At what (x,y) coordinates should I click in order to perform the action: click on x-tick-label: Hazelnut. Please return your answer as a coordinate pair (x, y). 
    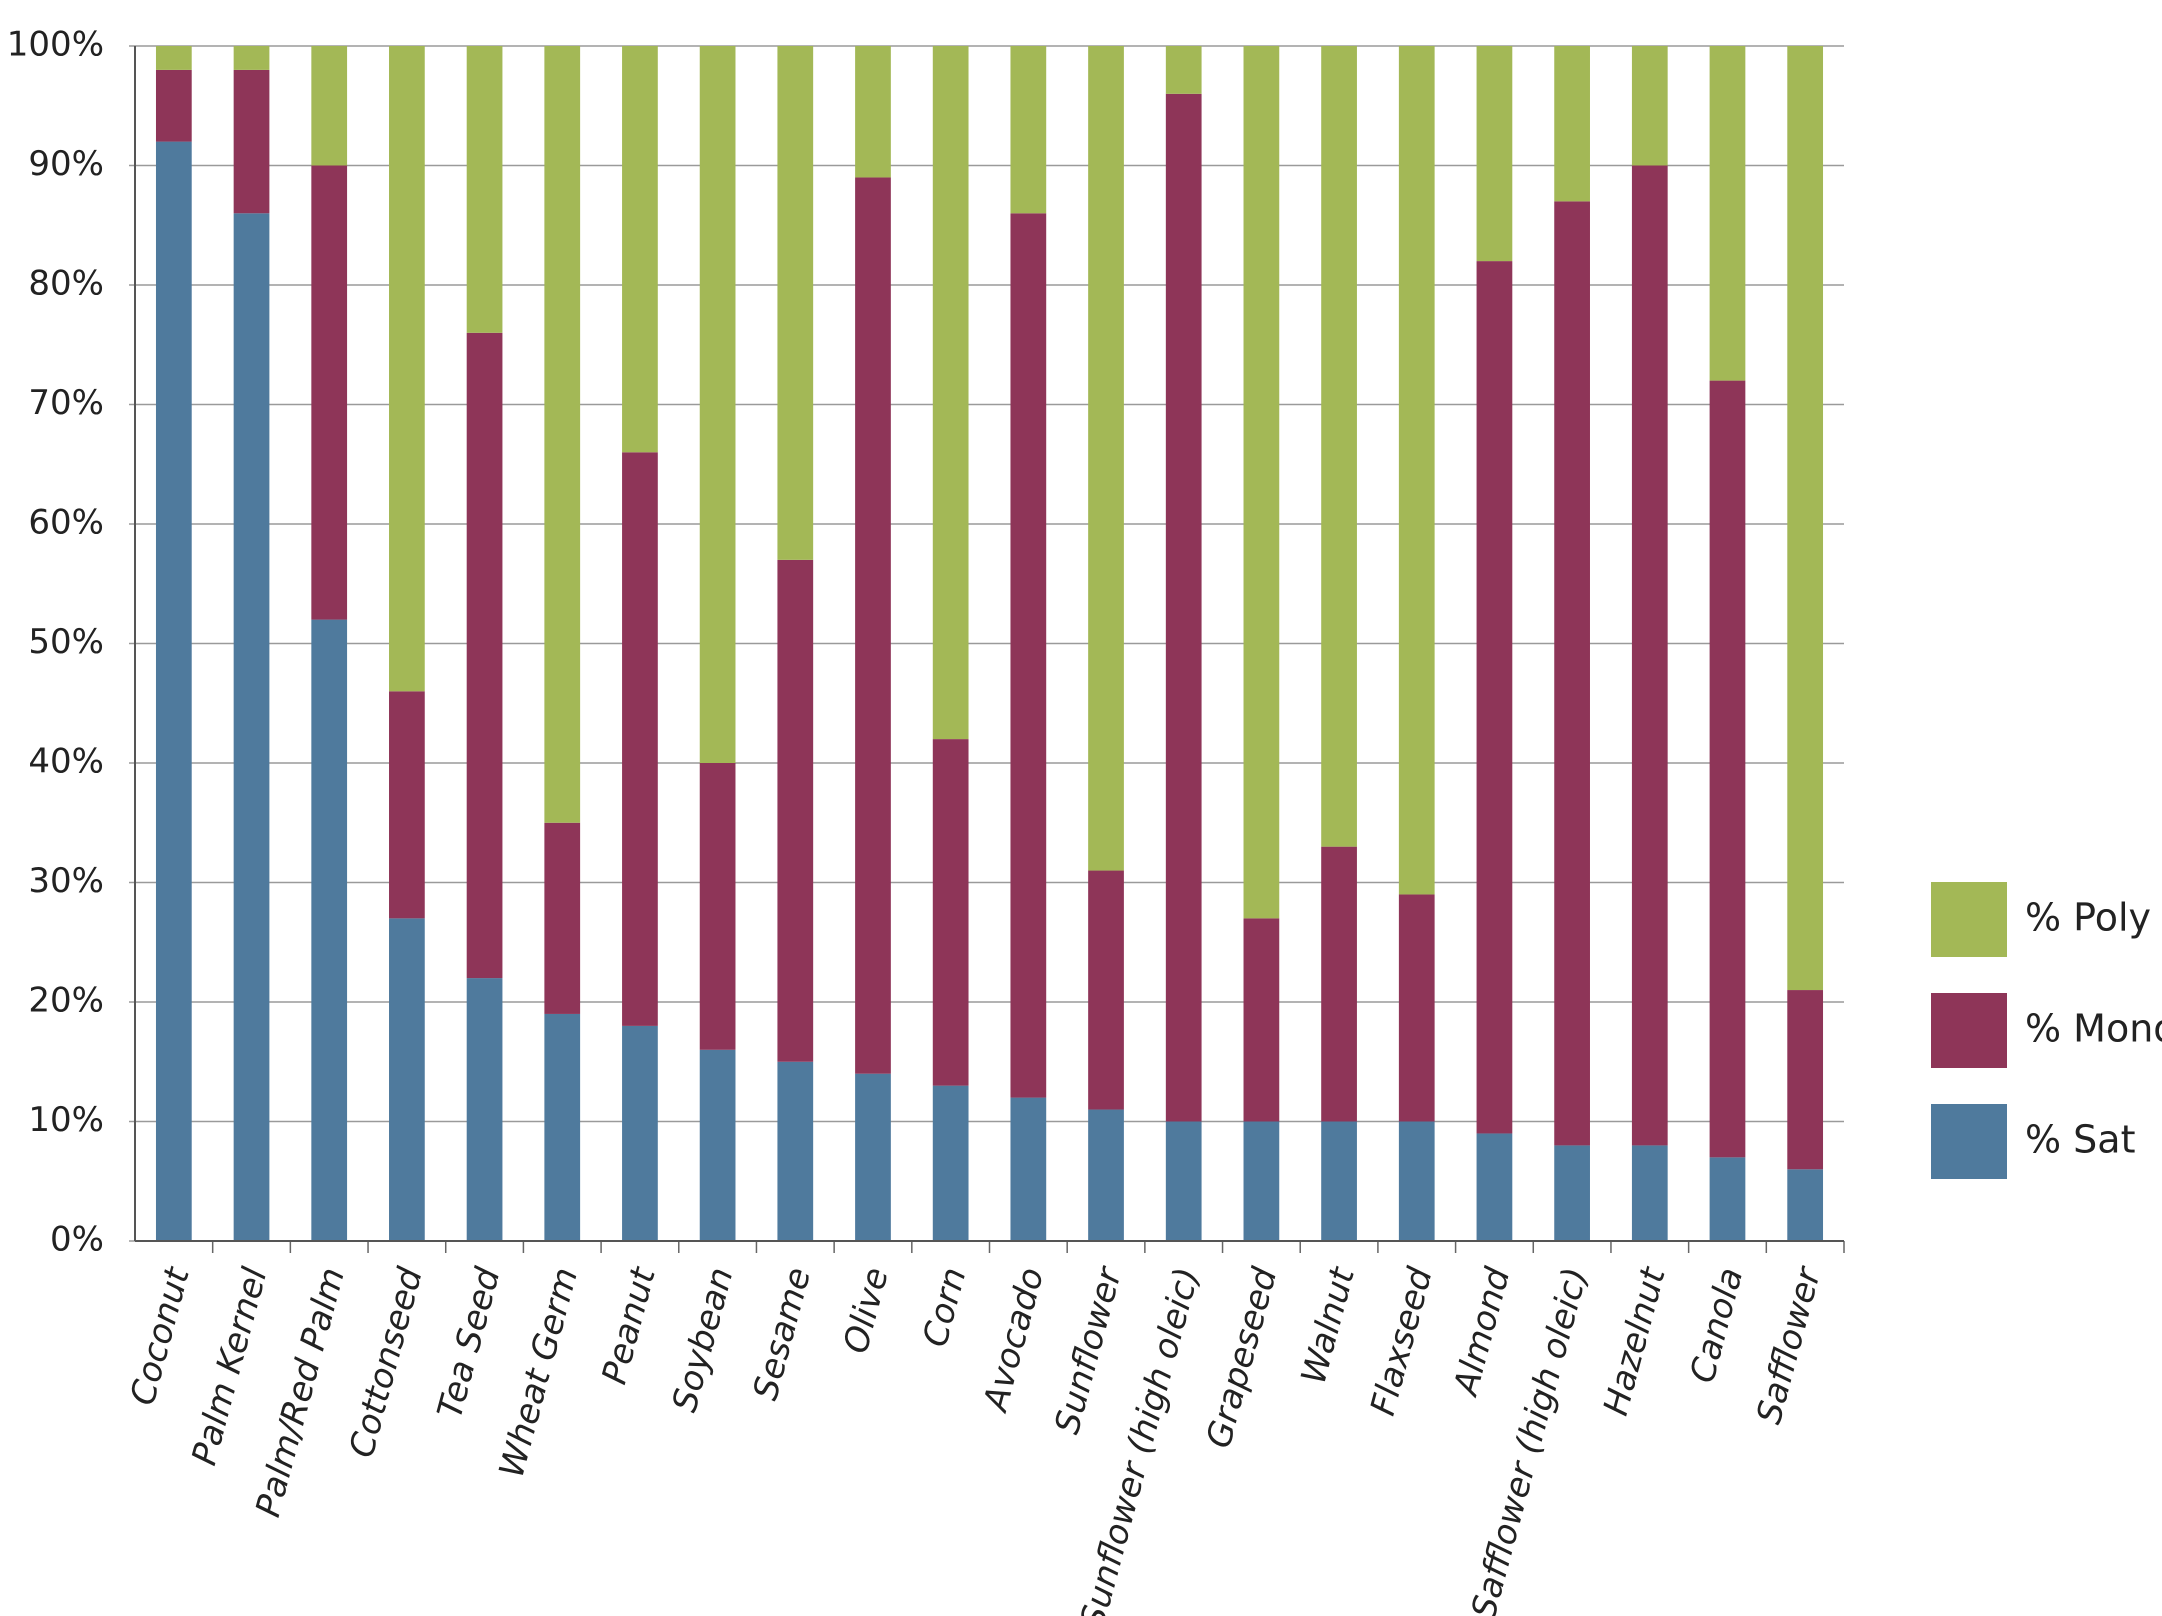
    Looking at the image, I should click on (1635, 1341).